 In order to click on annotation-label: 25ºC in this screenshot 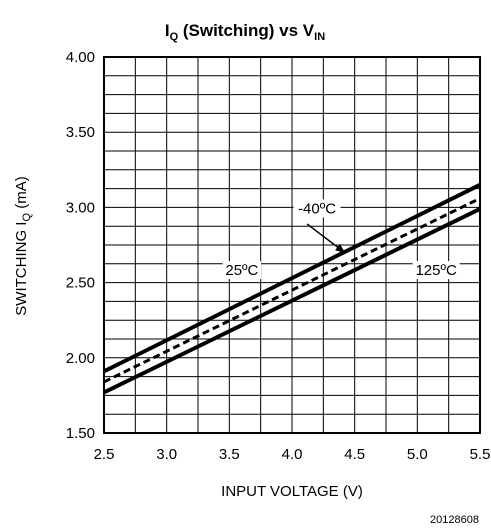, I will do `click(241, 270)`.